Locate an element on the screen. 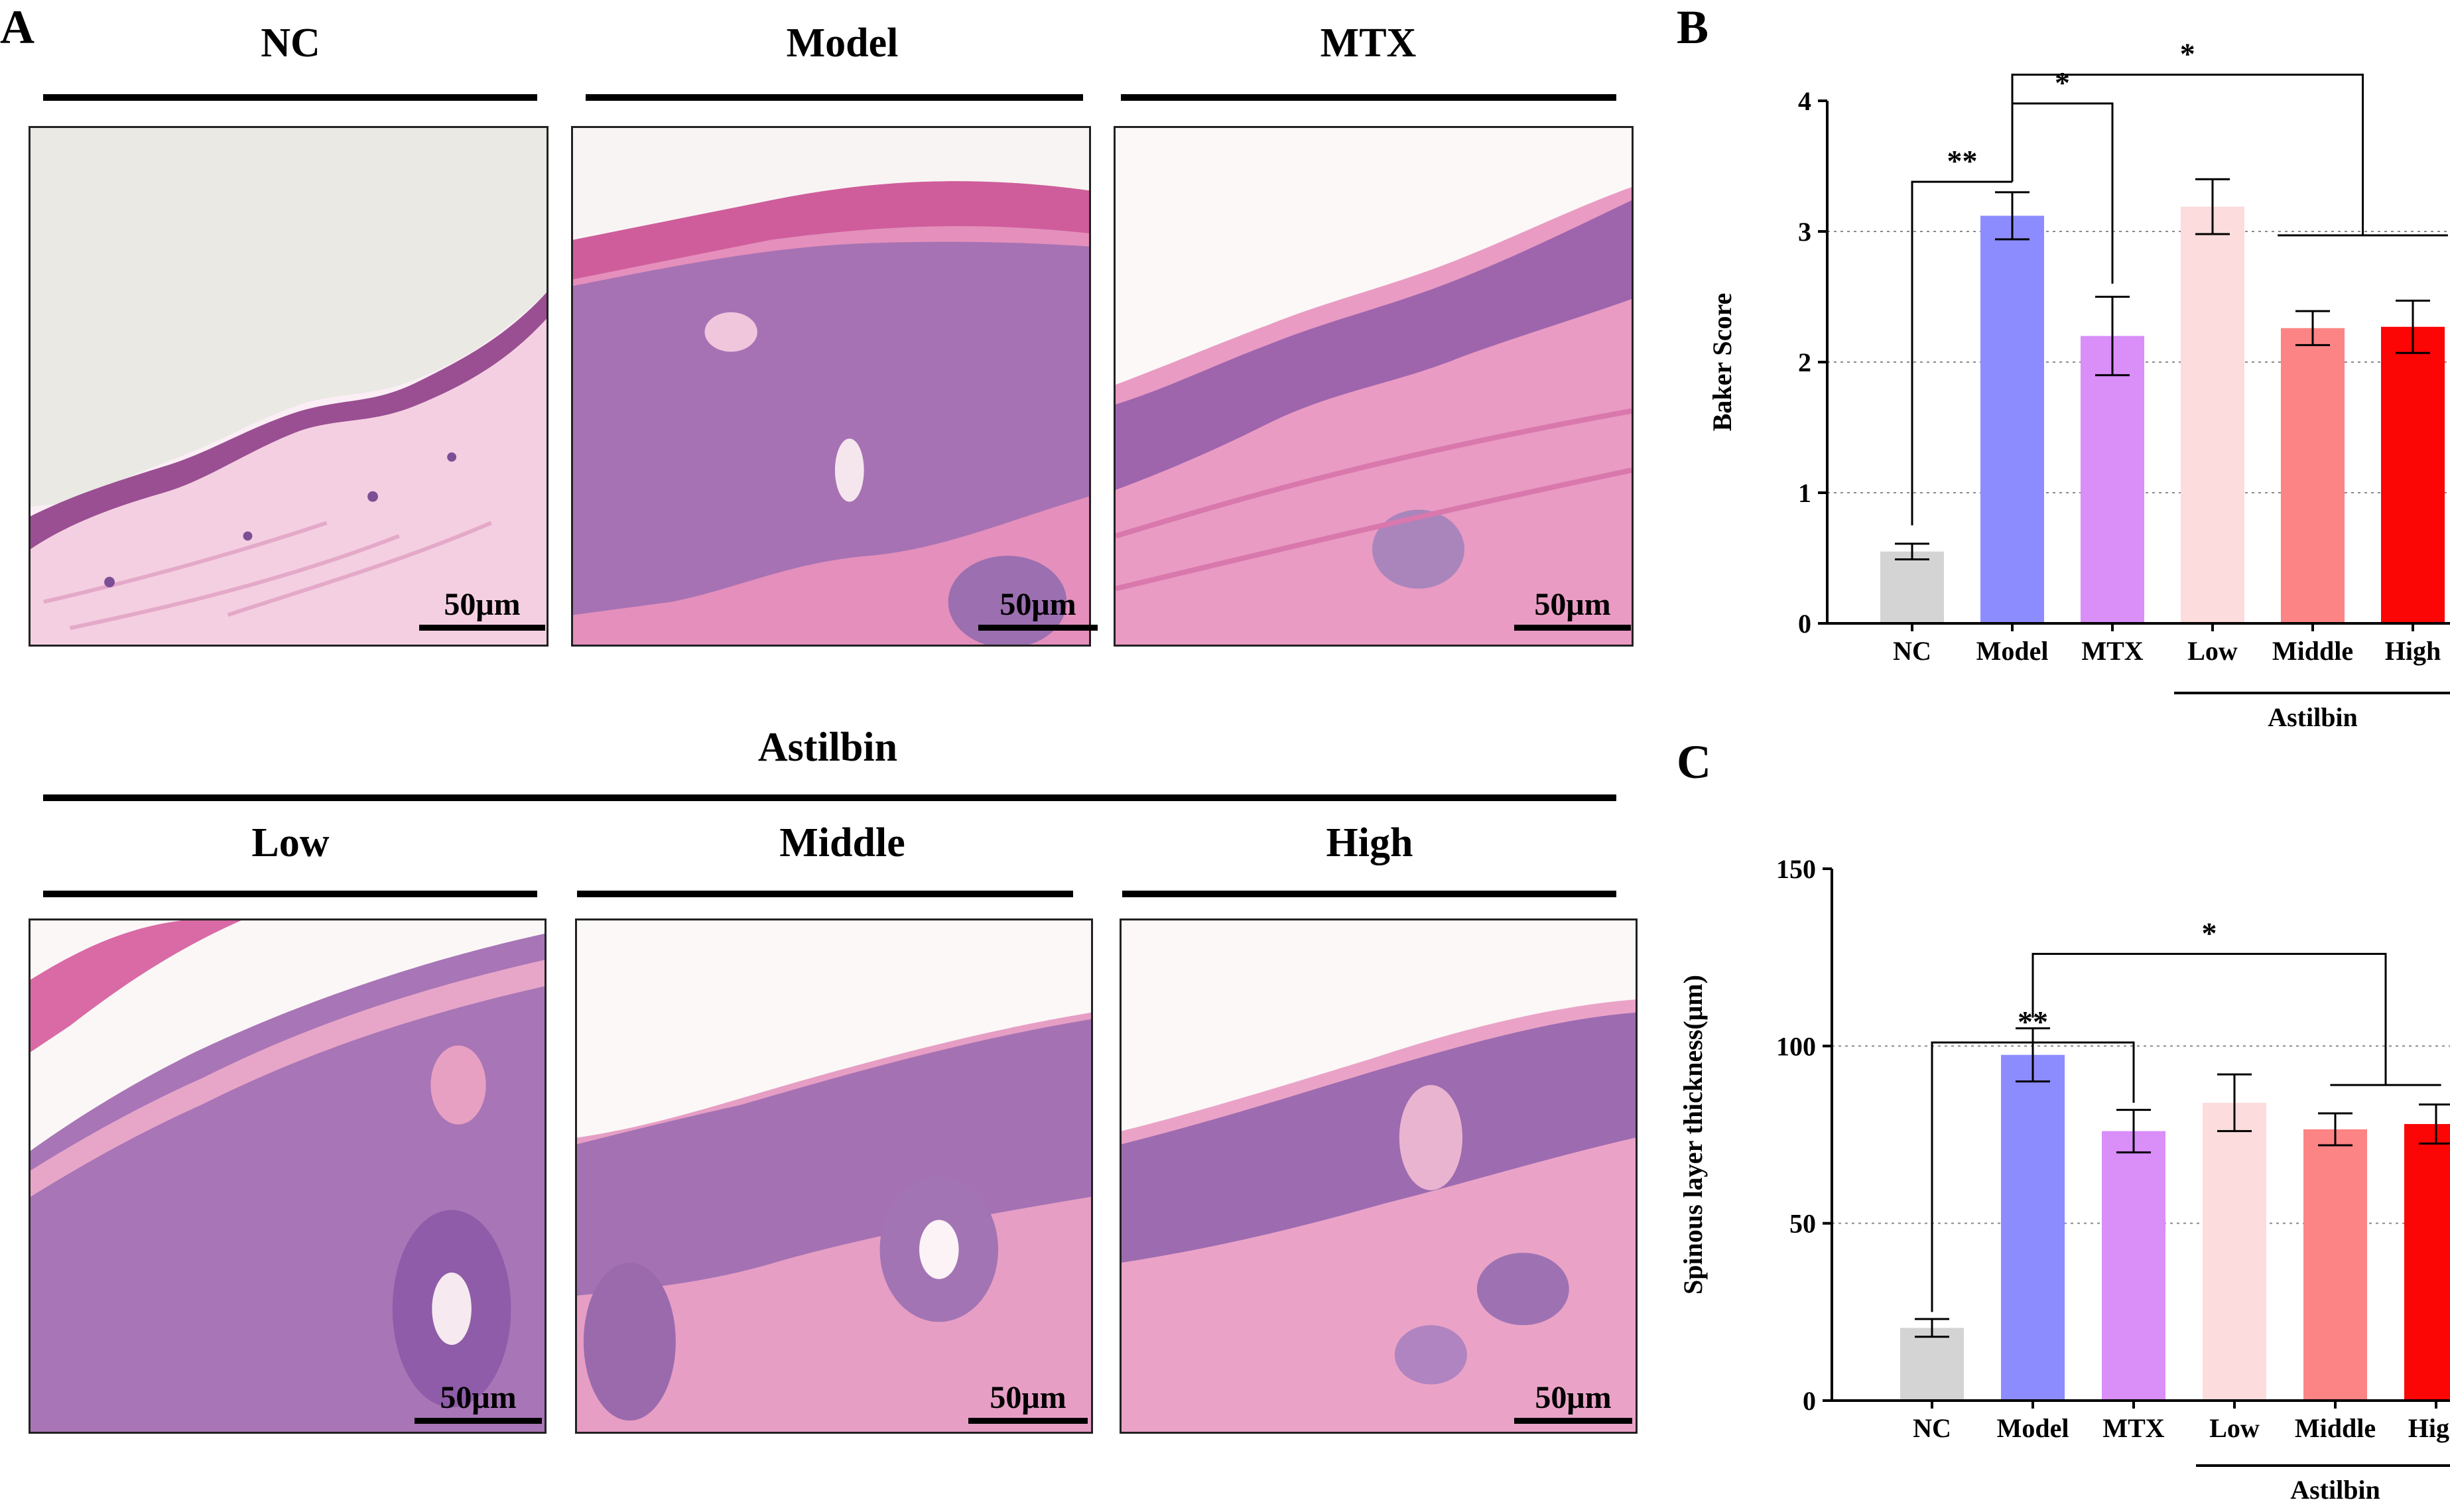  micrograph-middle is located at coordinates (834, 1176).